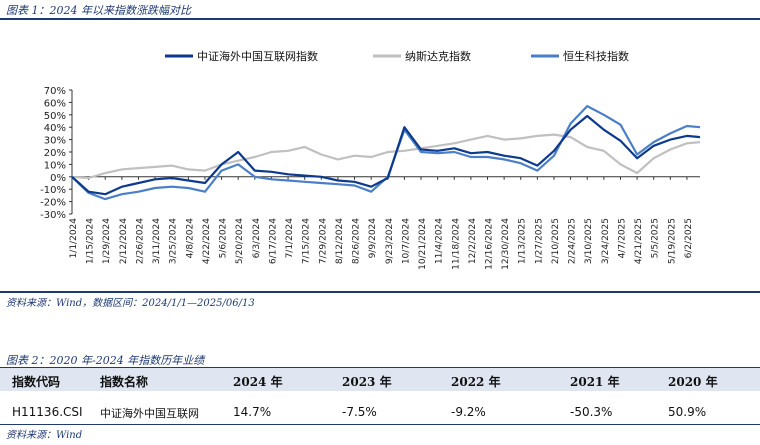 Image resolution: width=760 pixels, height=445 pixels. I want to click on x-tick-label: 9/23/2024, so click(390, 241).